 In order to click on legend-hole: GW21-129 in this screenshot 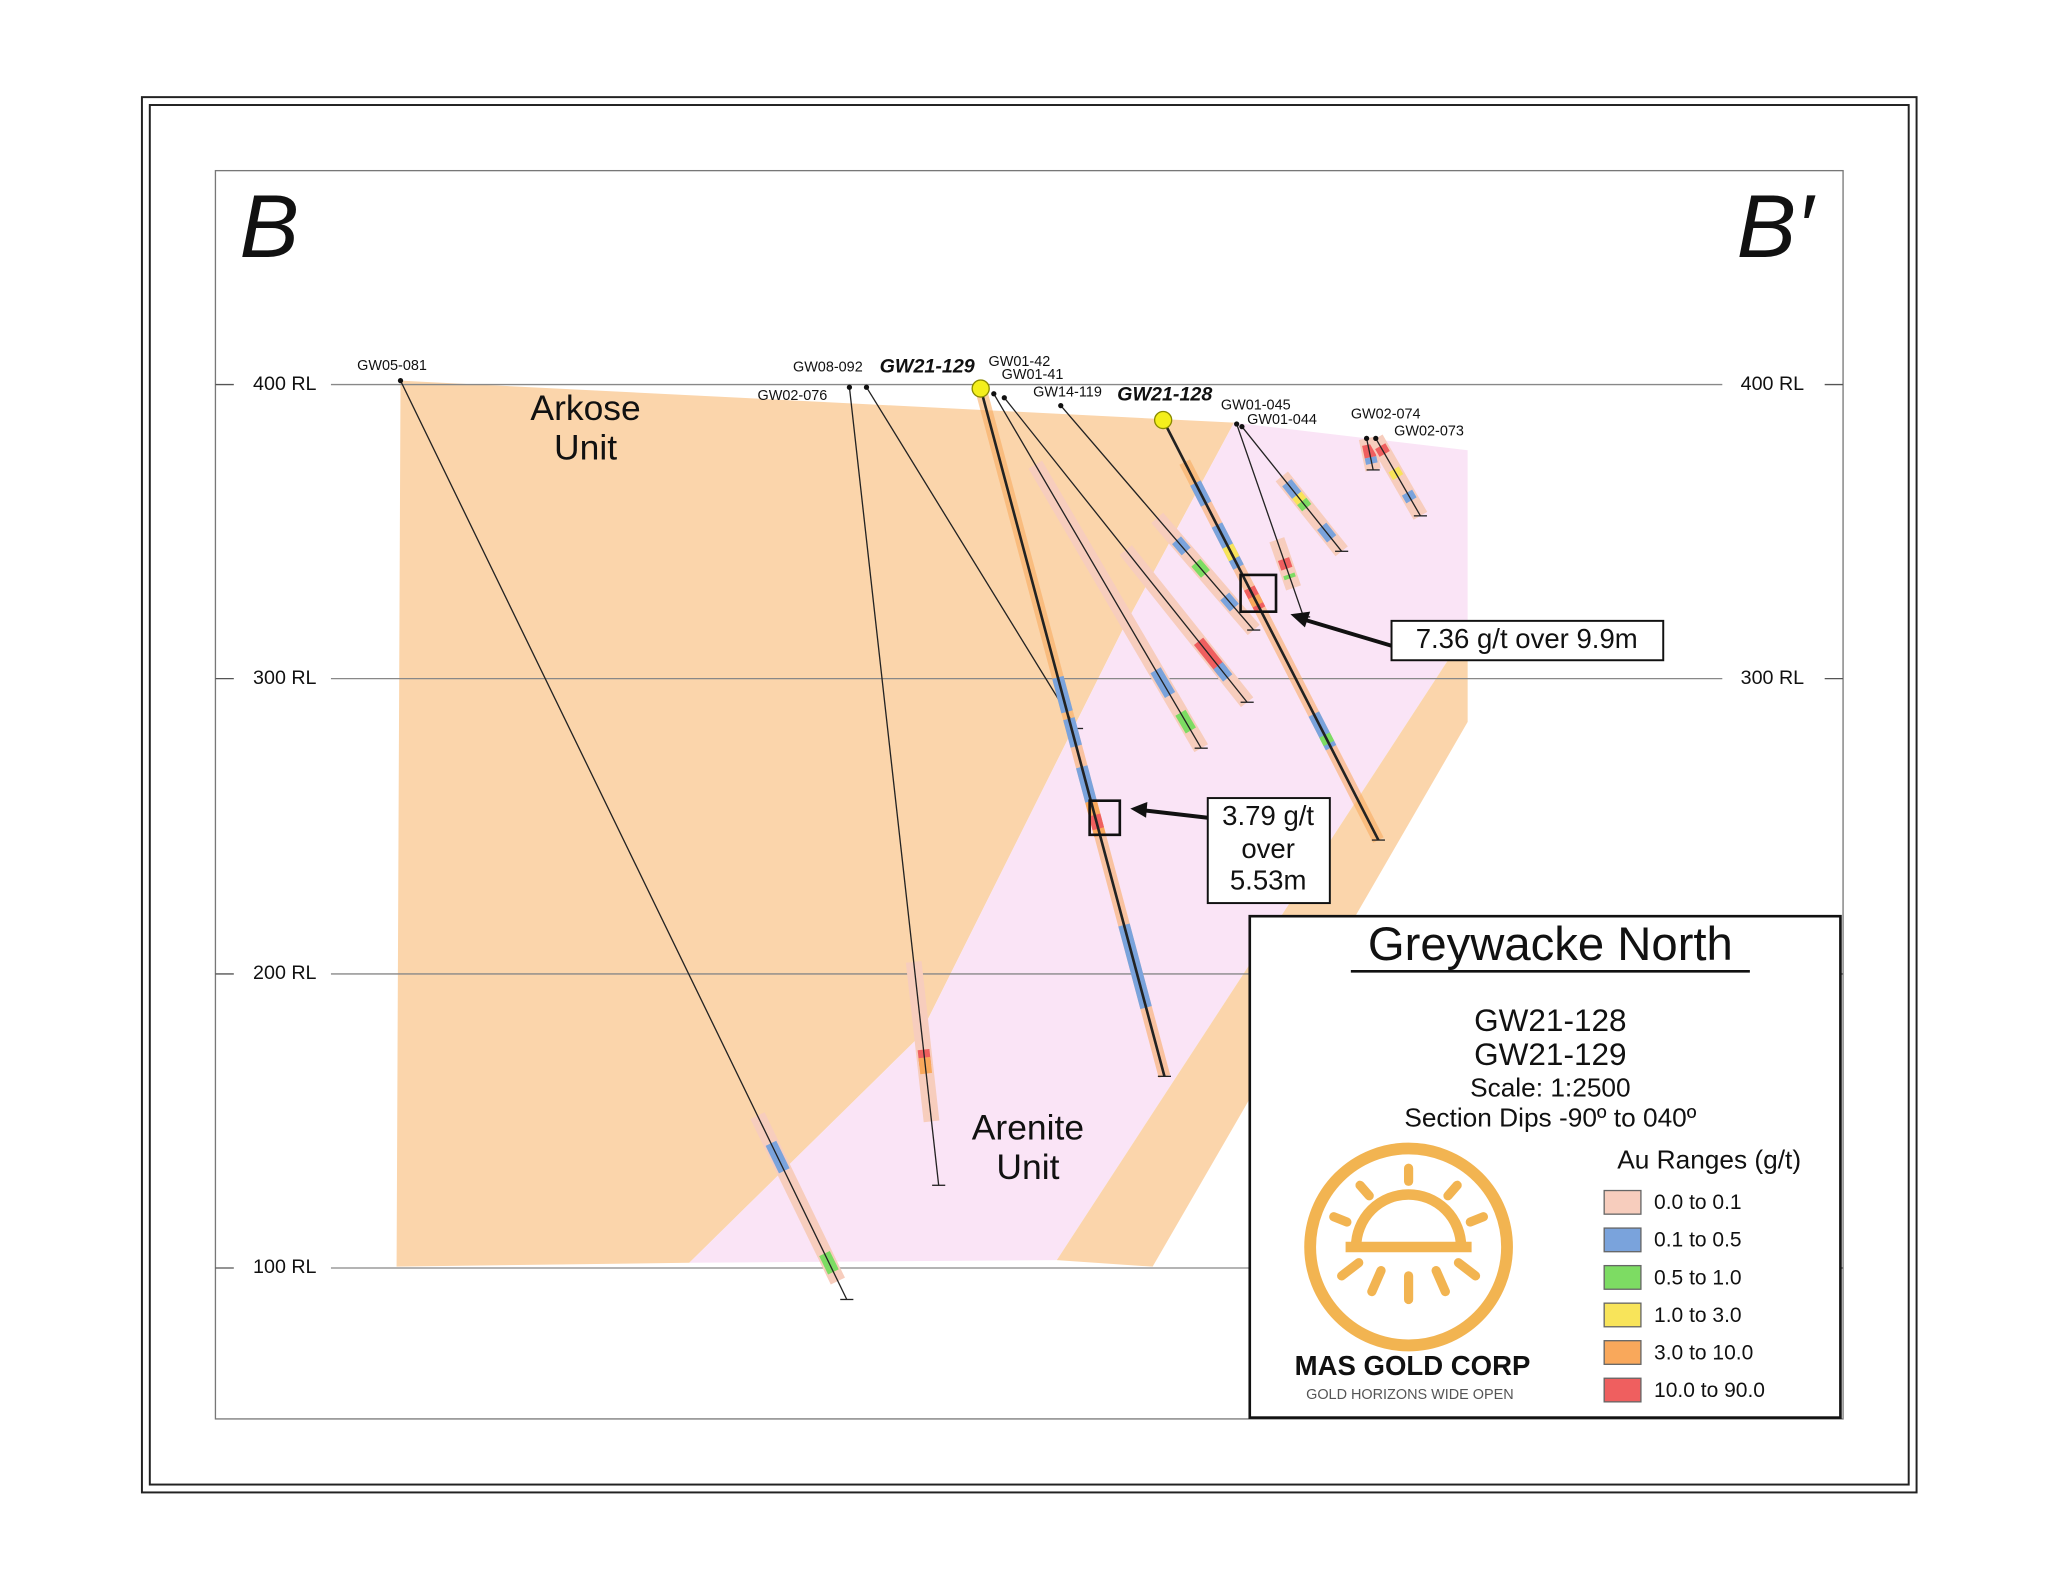, I will do `click(1550, 1054)`.